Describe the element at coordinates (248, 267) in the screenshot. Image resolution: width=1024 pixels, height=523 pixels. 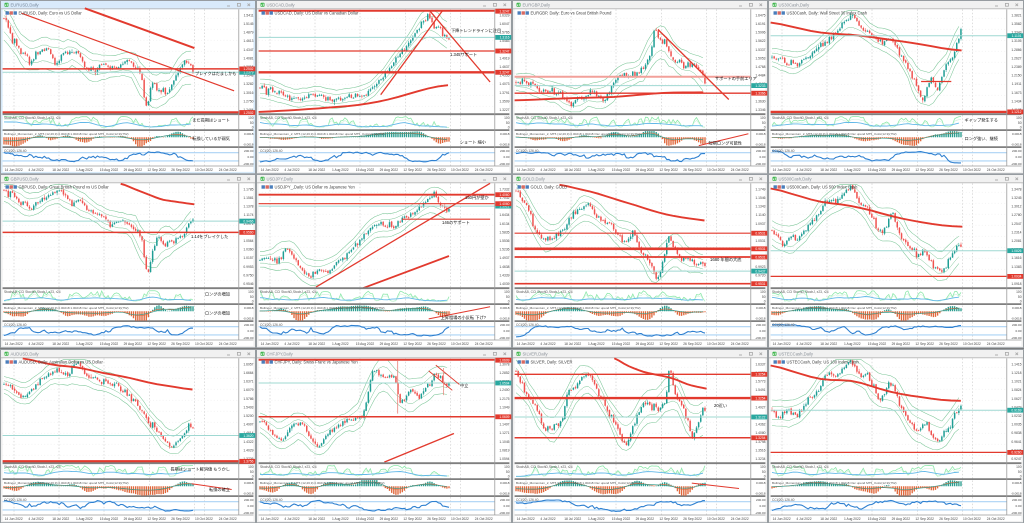
I see `svg-text: 0.9953` at that location.